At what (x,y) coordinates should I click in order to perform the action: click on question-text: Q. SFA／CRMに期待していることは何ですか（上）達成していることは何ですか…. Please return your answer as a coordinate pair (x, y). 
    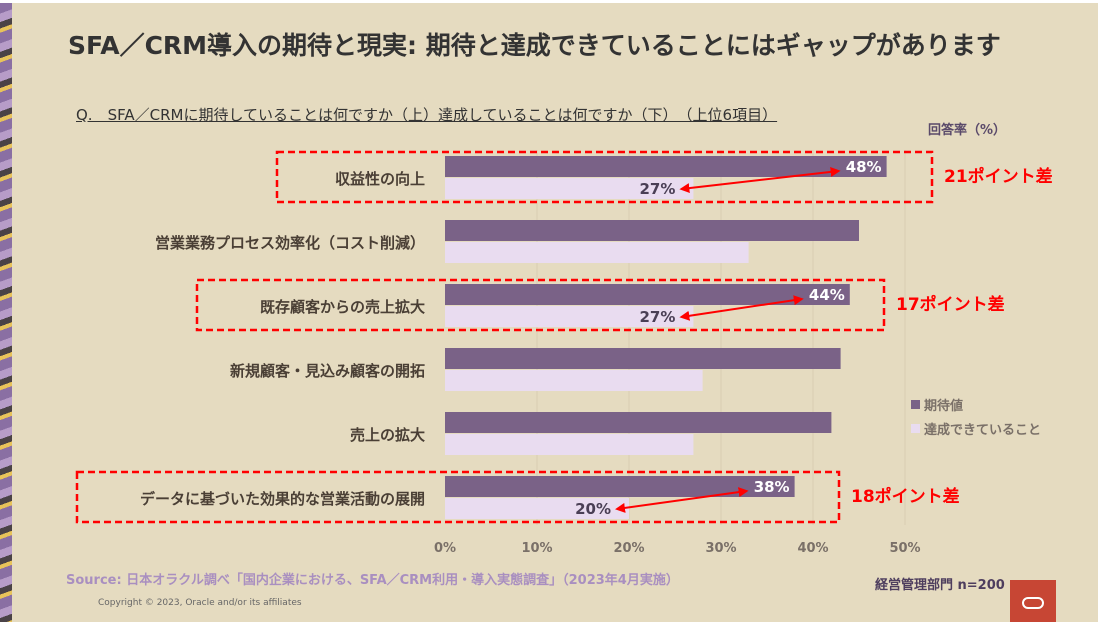
    Looking at the image, I should click on (427, 115).